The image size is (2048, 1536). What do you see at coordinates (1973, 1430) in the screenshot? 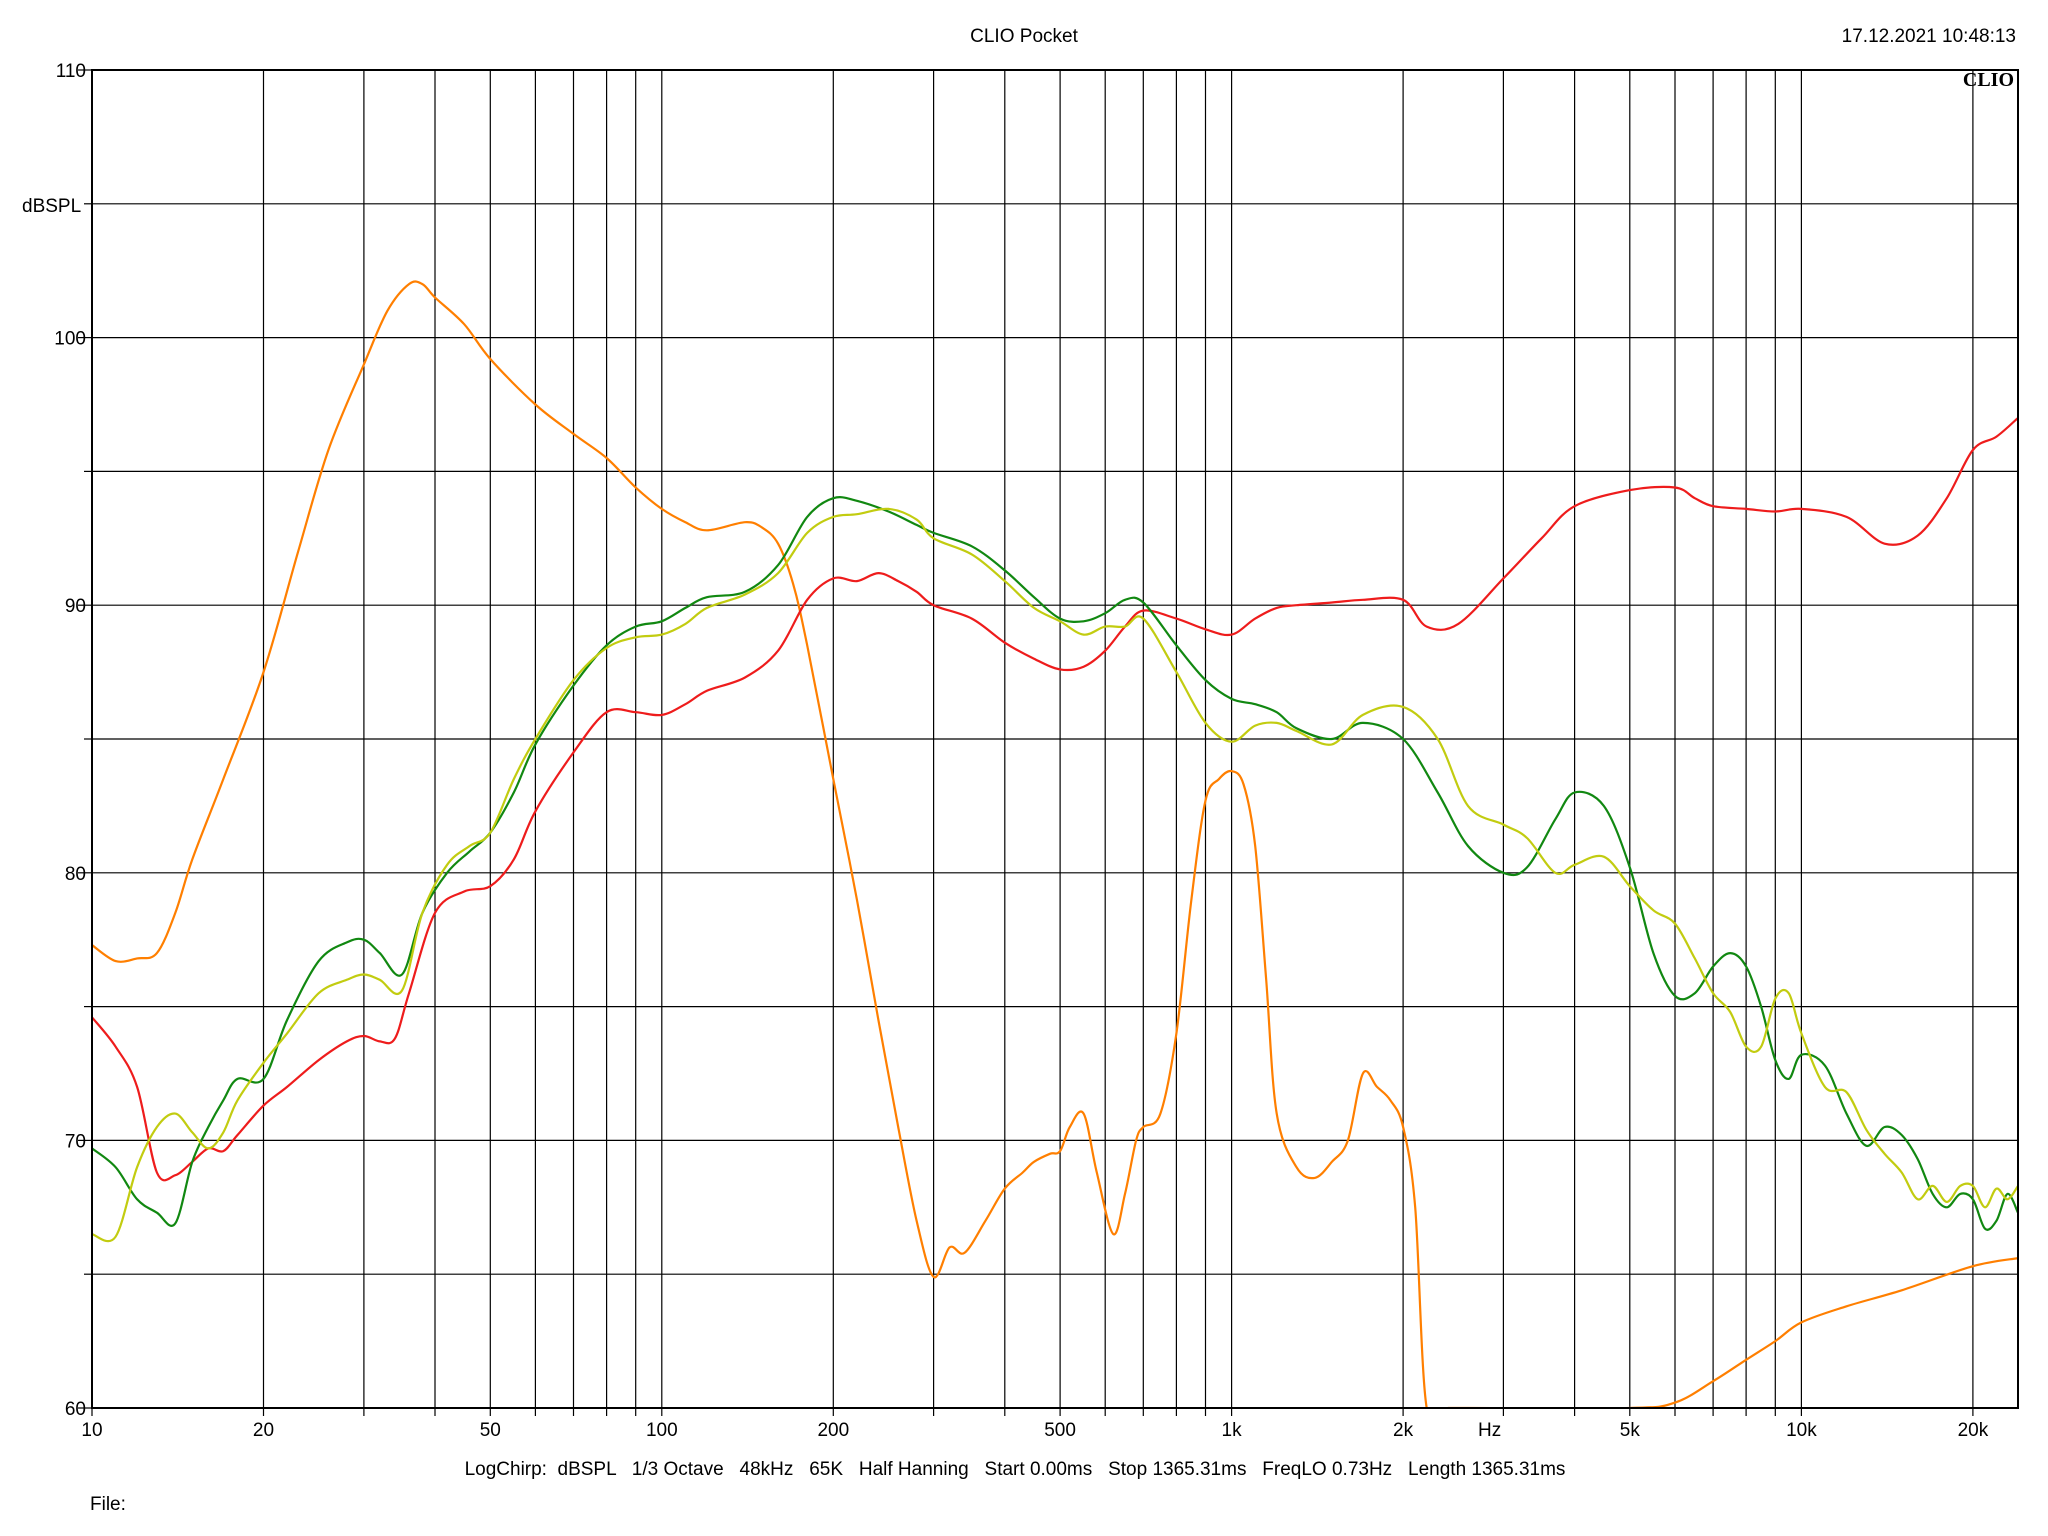
I see `x-tick-label: 20k` at bounding box center [1973, 1430].